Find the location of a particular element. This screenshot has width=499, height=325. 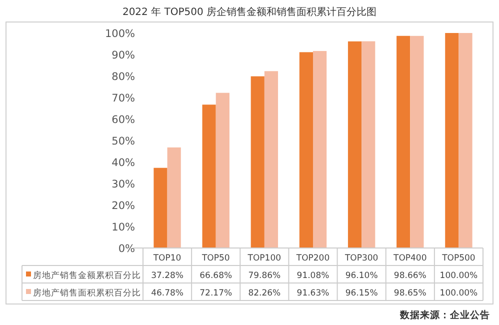

x-tick-label: TOP300 is located at coordinates (361, 259).